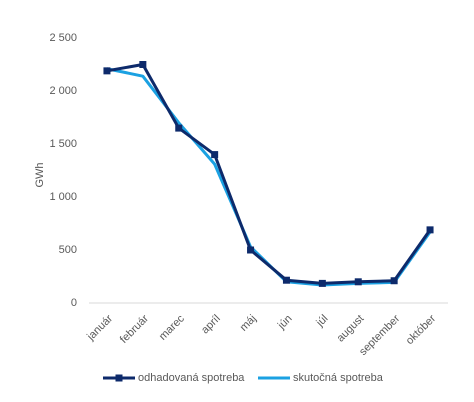 The image size is (474, 402). What do you see at coordinates (248, 323) in the screenshot?
I see `x-tick-label: máj` at bounding box center [248, 323].